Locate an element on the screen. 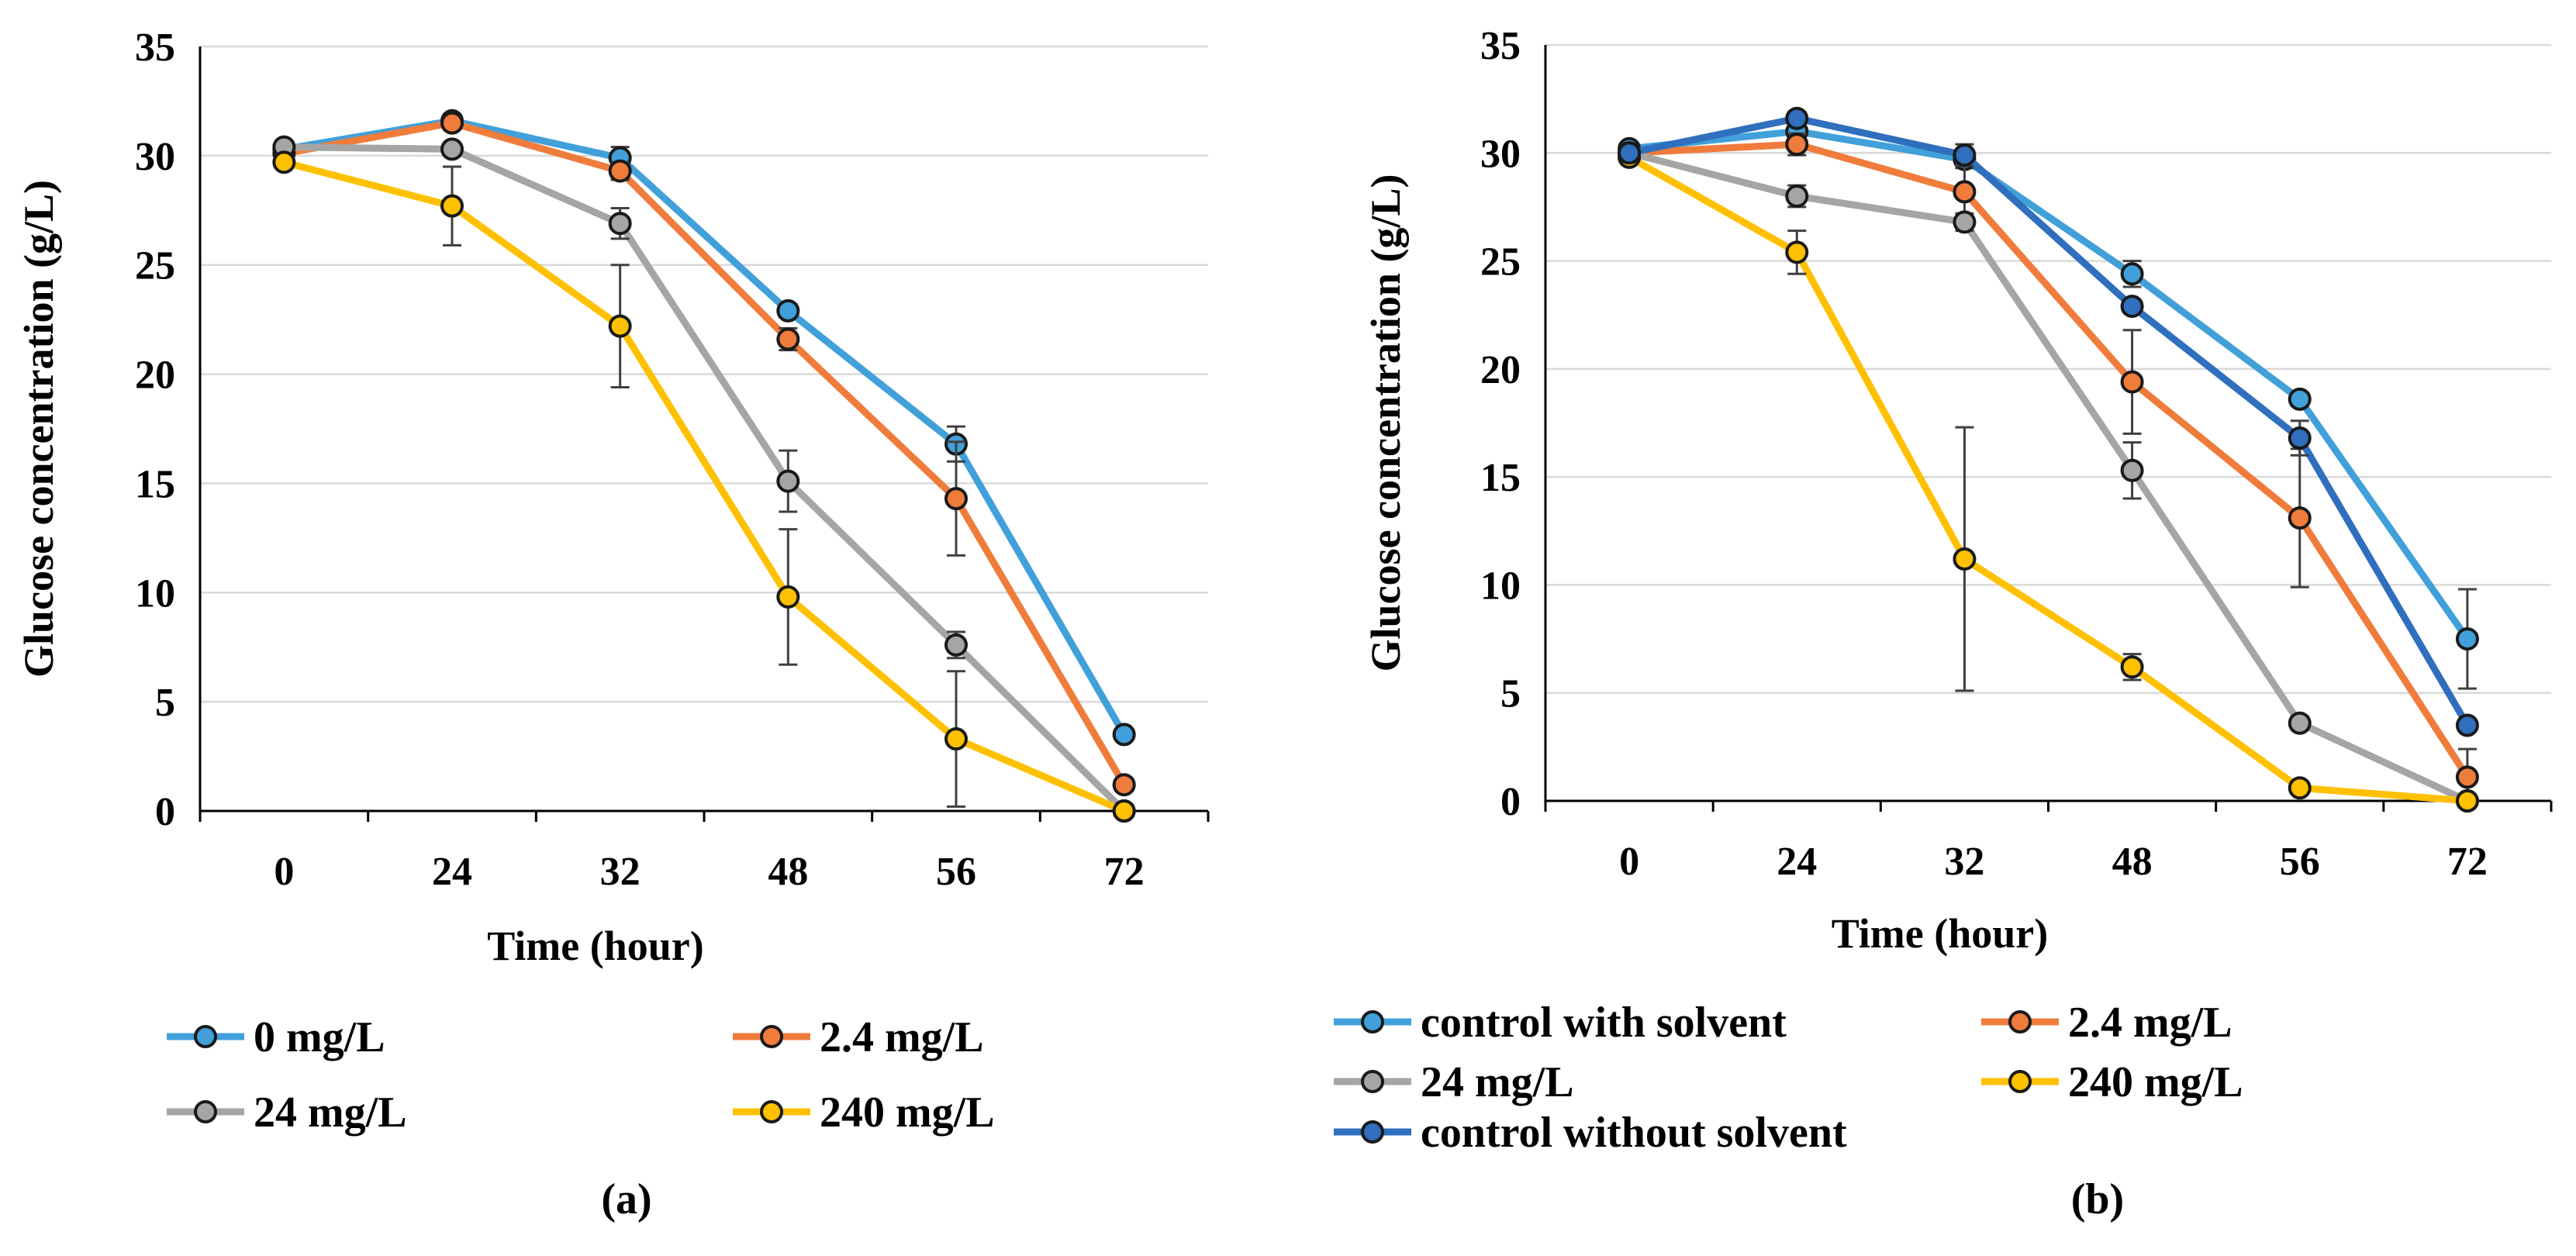 This screenshot has width=2576, height=1256. y-tick-label: 10 is located at coordinates (1500, 586).